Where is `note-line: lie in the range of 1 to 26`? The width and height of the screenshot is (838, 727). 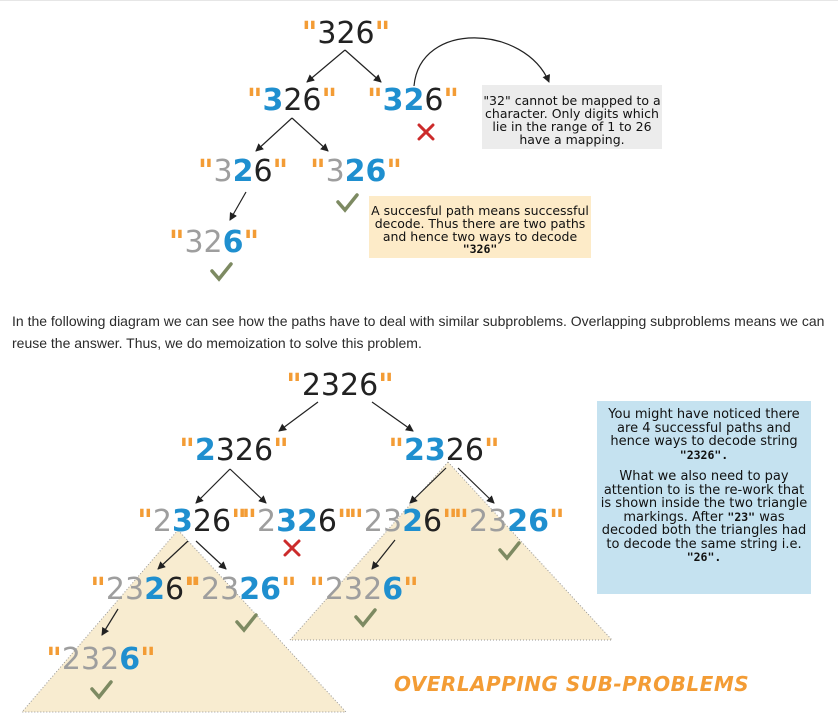 note-line: lie in the range of 1 to 26 is located at coordinates (572, 126).